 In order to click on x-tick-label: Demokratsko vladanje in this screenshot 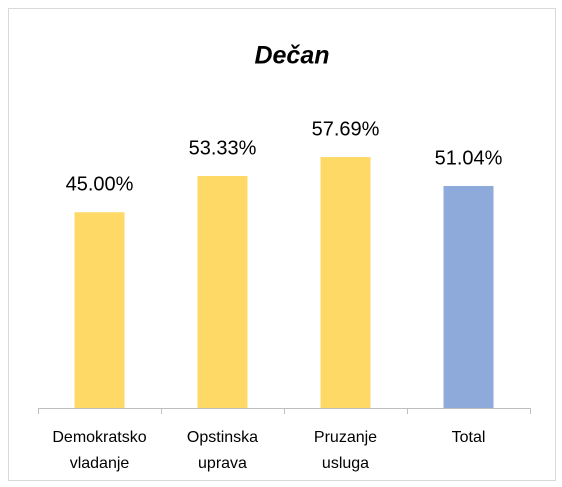, I will do `click(99, 450)`.